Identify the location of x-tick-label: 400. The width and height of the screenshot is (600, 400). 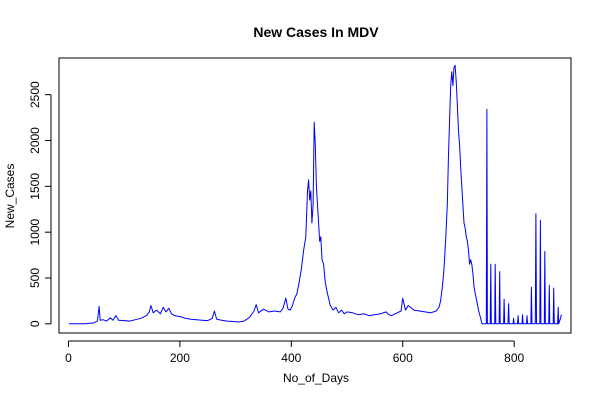
(291, 358).